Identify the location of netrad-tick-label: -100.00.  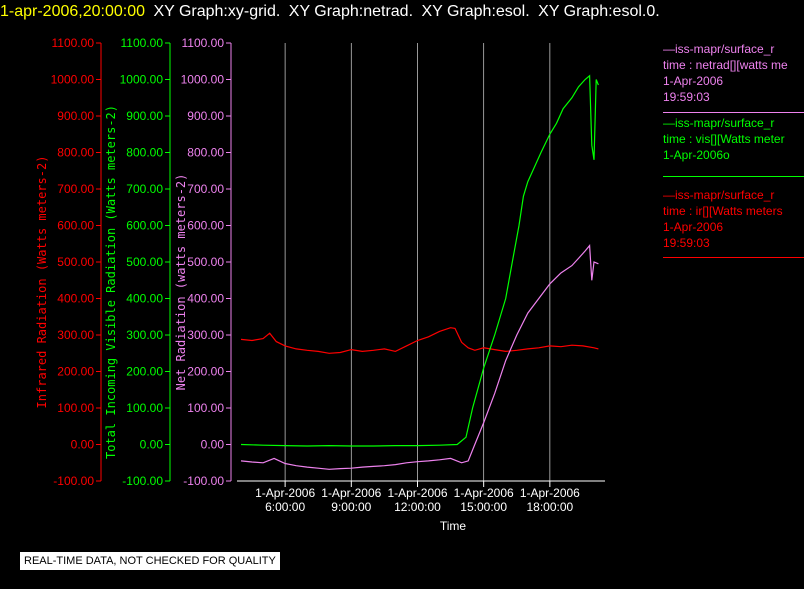
(203, 481).